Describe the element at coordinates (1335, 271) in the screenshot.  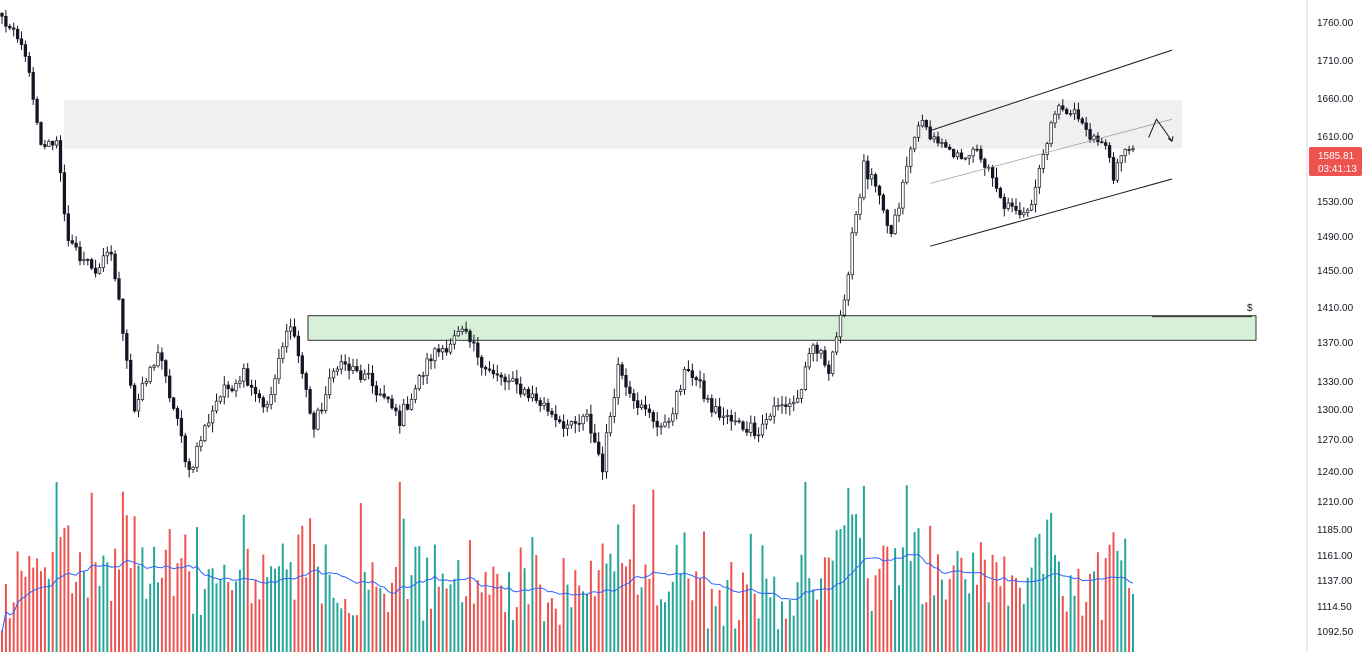
I see `price-tick-label: 1450.00` at that location.